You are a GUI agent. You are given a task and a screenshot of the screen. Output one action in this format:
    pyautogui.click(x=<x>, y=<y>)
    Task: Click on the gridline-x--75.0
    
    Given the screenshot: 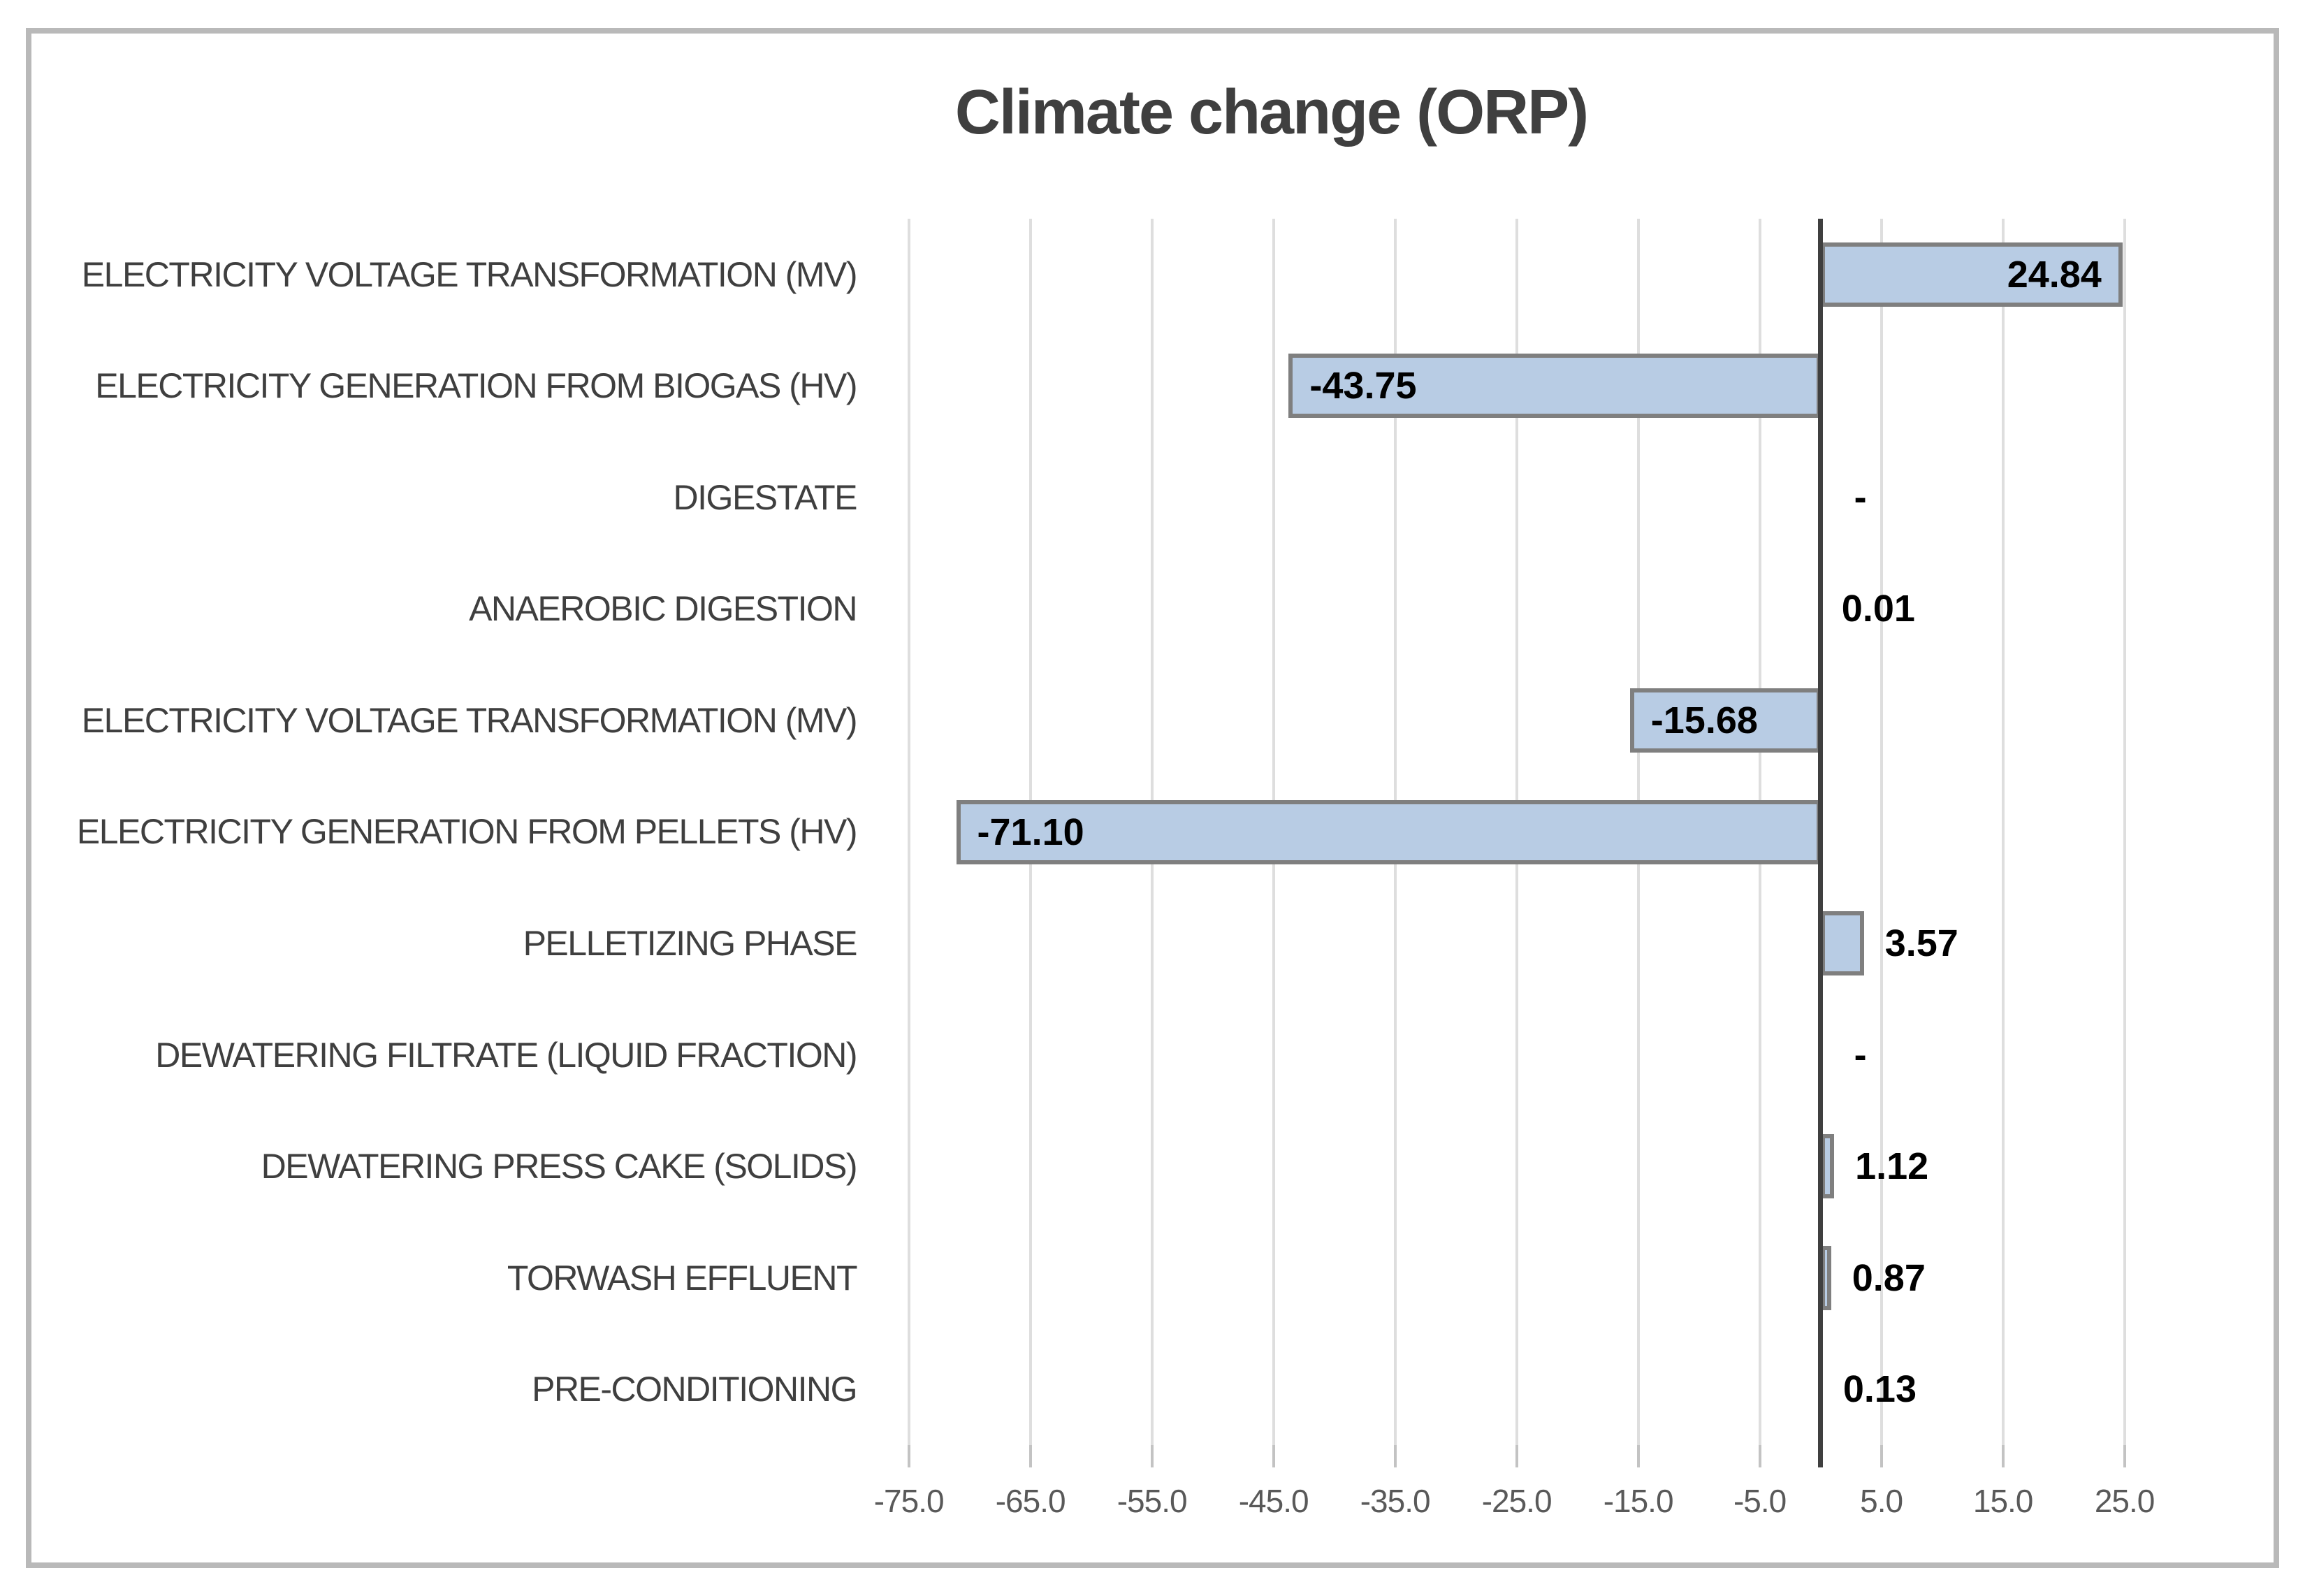 What is the action you would take?
    pyautogui.click(x=908, y=832)
    